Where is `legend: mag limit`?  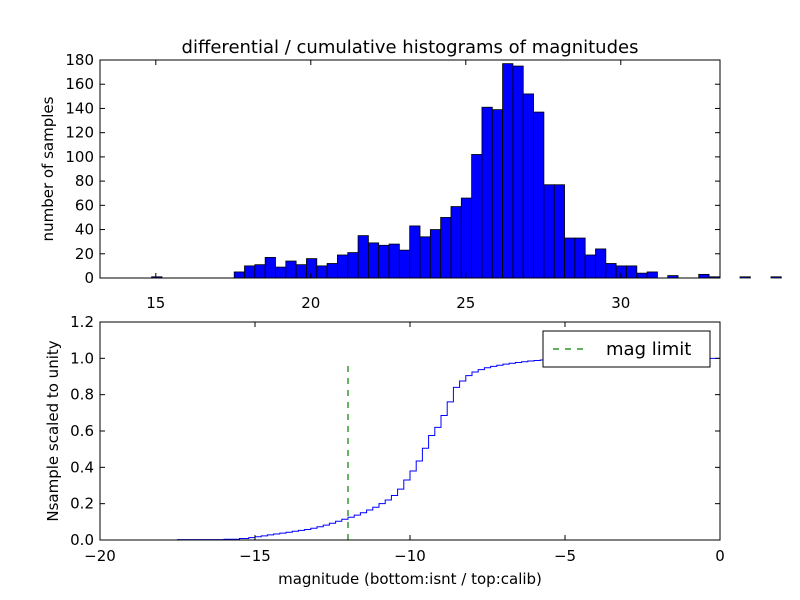
legend: mag limit is located at coordinates (626, 349).